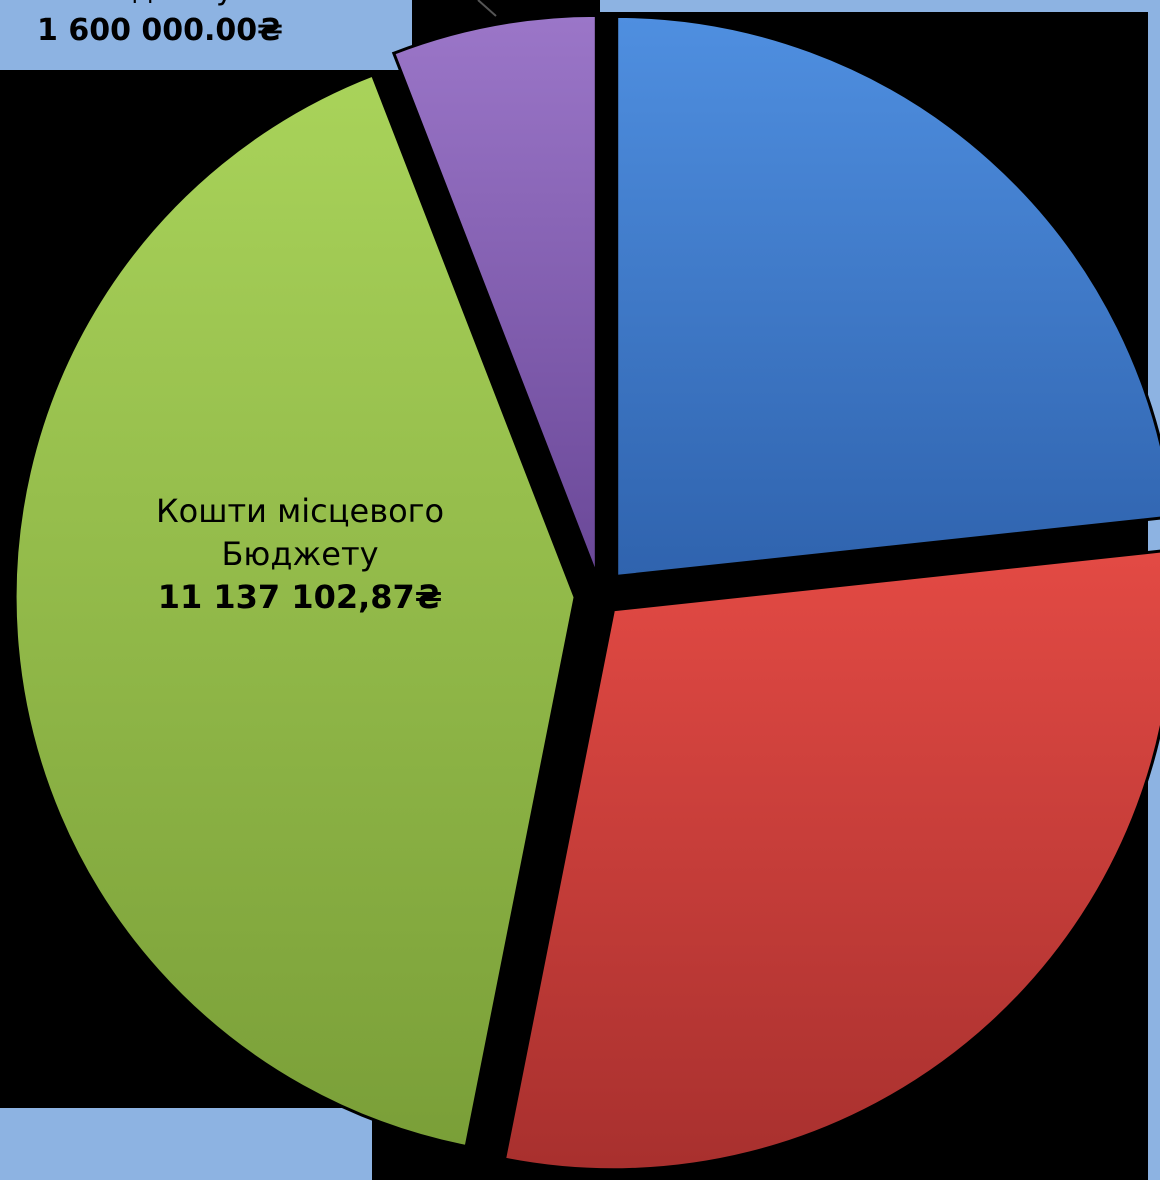 This screenshot has height=1180, width=1160. I want to click on slice-label-green-line1: Кошти місцевого, so click(300, 511).